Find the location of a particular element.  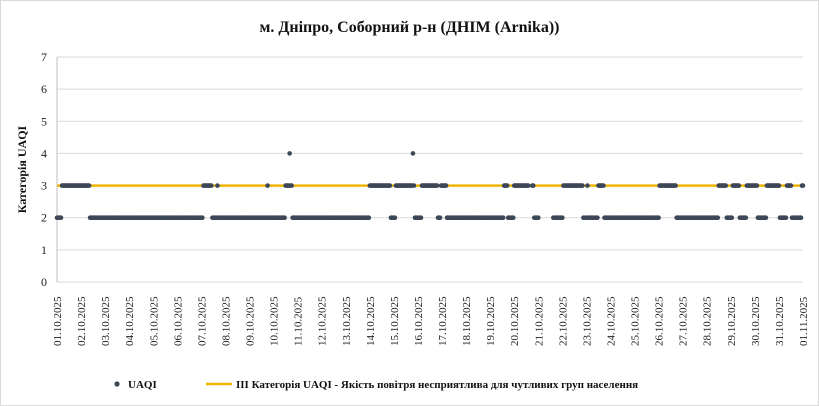

y-axis-label: Категорія UAQI is located at coordinates (22, 169).